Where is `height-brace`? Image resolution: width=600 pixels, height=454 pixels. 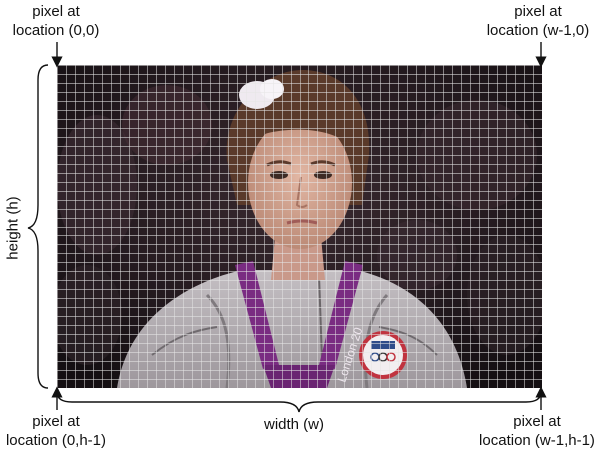 height-brace is located at coordinates (38, 226).